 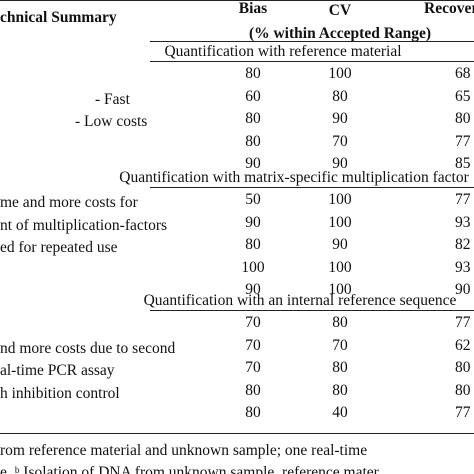 I want to click on cell-value: 62, so click(x=463, y=345).